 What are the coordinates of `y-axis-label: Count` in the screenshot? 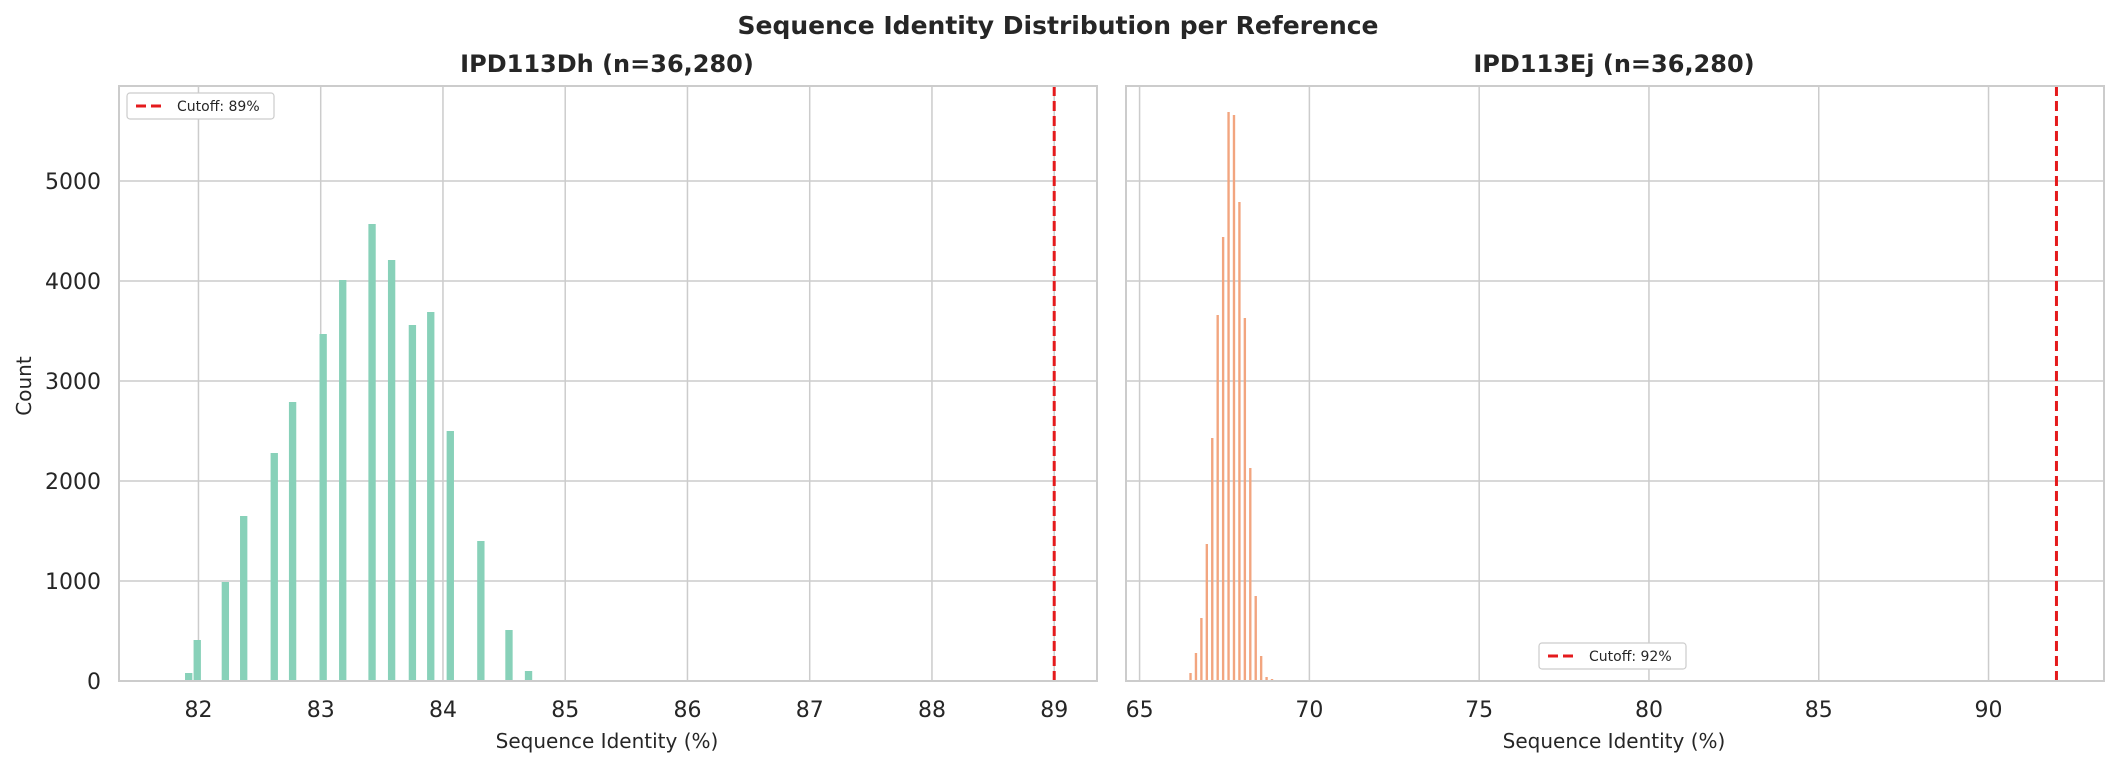 It's located at (24, 386).